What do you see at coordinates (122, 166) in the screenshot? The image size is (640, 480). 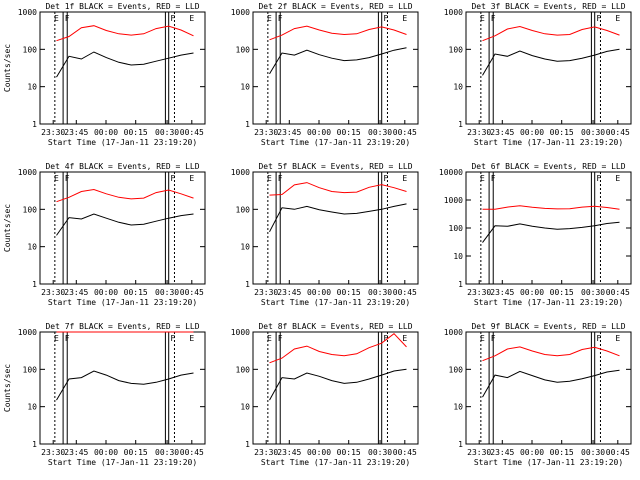 I see `chart-title: Det 4f BLACK = Events, RED = LLD` at bounding box center [122, 166].